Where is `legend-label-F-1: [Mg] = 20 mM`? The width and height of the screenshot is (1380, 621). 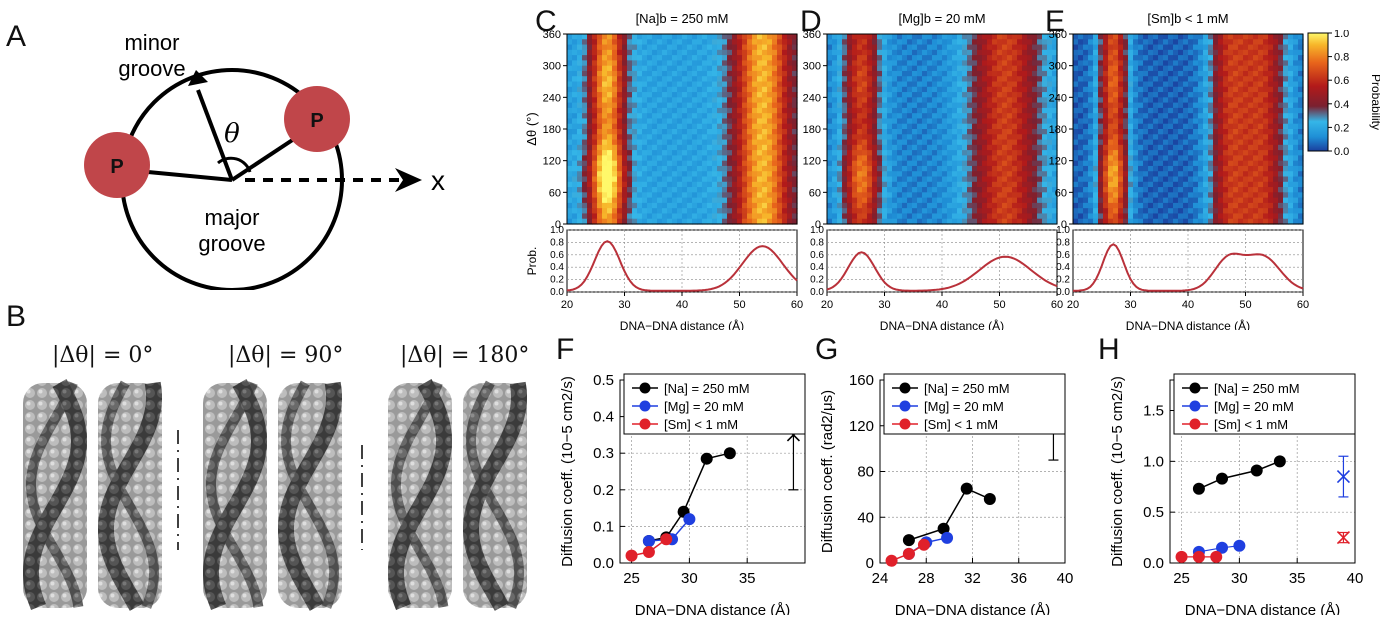
legend-label-F-1: [Mg] = 20 mM is located at coordinates (704, 406).